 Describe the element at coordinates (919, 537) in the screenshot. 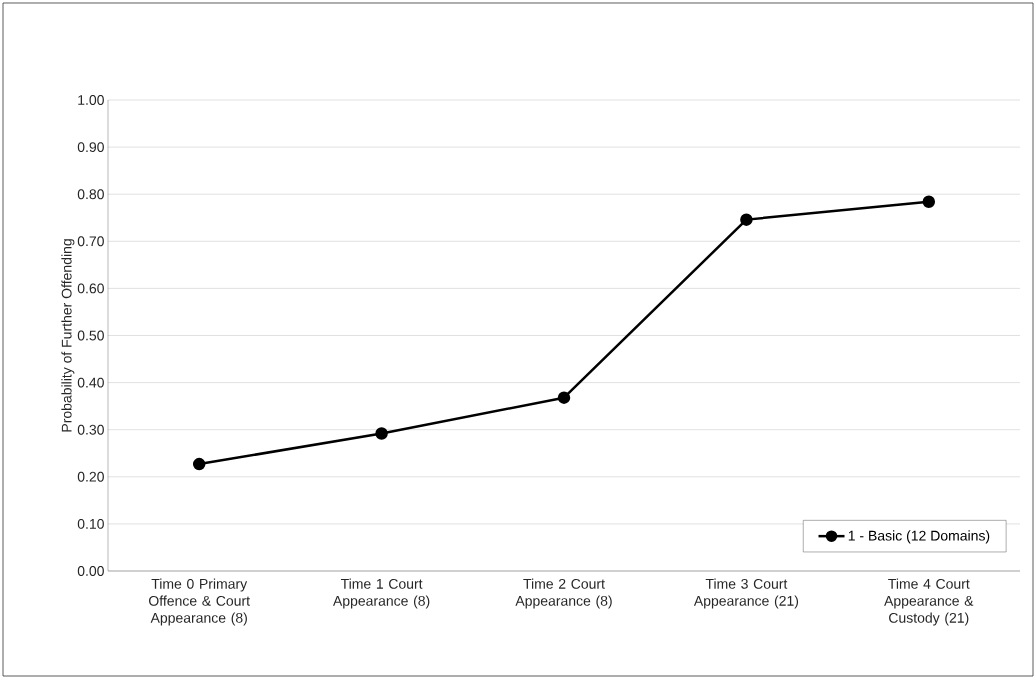

I see `legend-label: 1 - Basic (12 Domains)` at that location.